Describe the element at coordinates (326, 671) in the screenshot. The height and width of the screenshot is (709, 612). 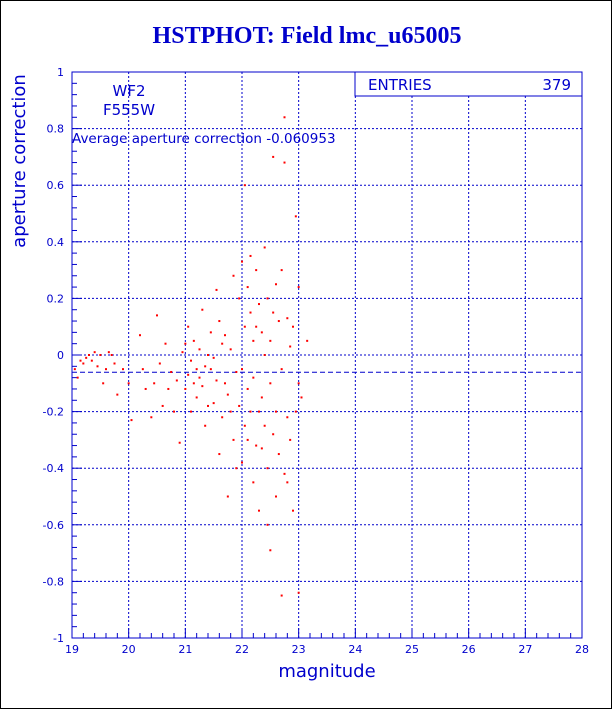
I see `x-axis-label: magnitude` at that location.